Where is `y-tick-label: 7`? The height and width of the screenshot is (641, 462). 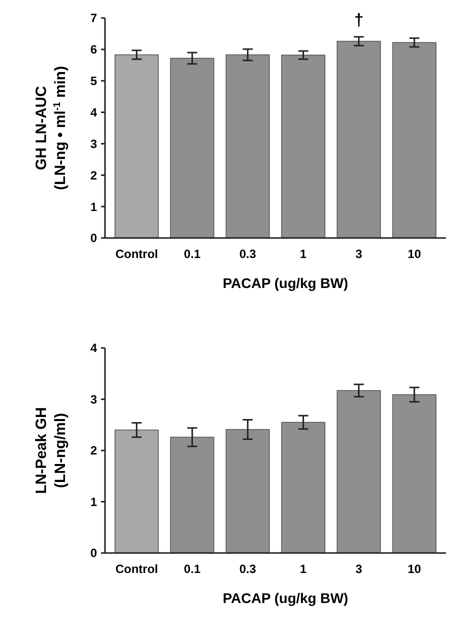 y-tick-label: 7 is located at coordinates (94, 18).